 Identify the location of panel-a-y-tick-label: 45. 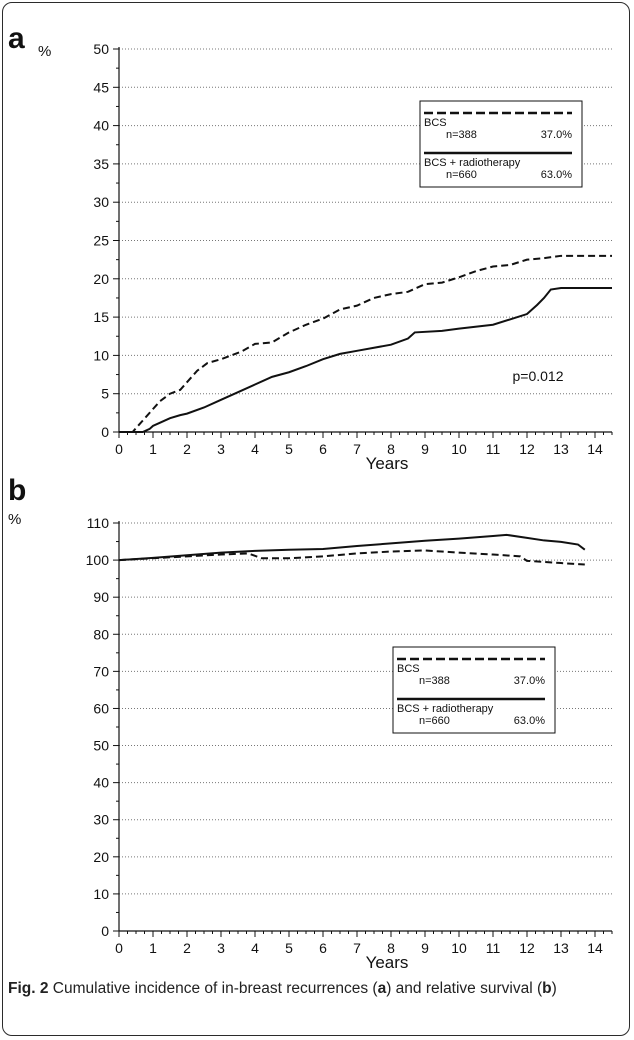
(101, 87).